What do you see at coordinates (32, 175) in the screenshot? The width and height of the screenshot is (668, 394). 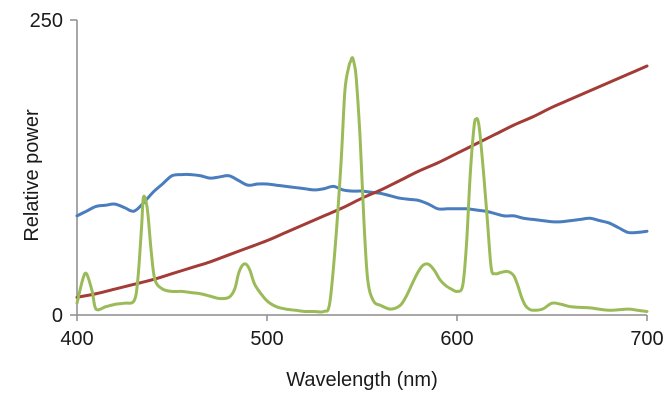 I see `y-axis-title: Relative power` at bounding box center [32, 175].